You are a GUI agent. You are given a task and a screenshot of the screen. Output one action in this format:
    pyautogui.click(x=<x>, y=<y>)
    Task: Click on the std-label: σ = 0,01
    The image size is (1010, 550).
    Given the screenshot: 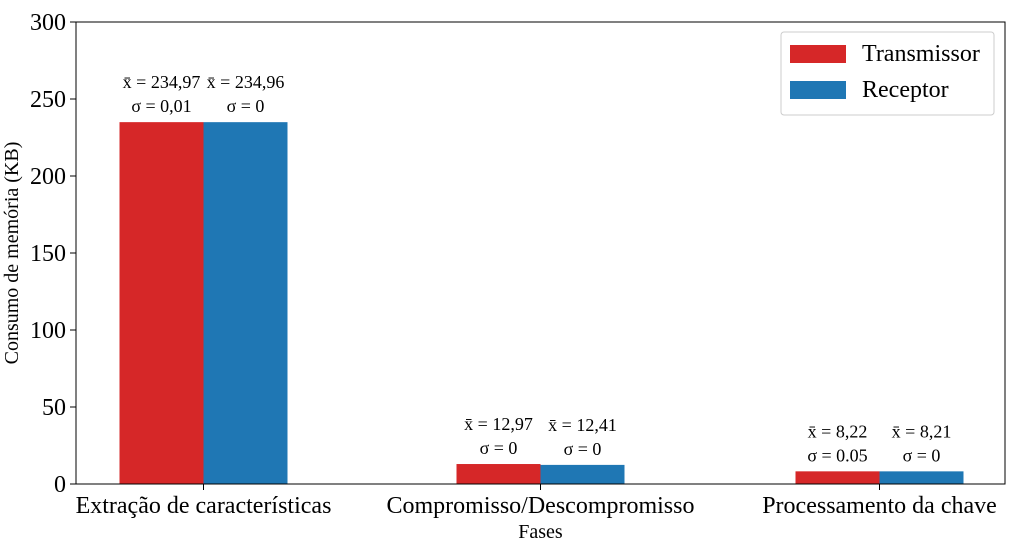 What is the action you would take?
    pyautogui.click(x=161, y=106)
    